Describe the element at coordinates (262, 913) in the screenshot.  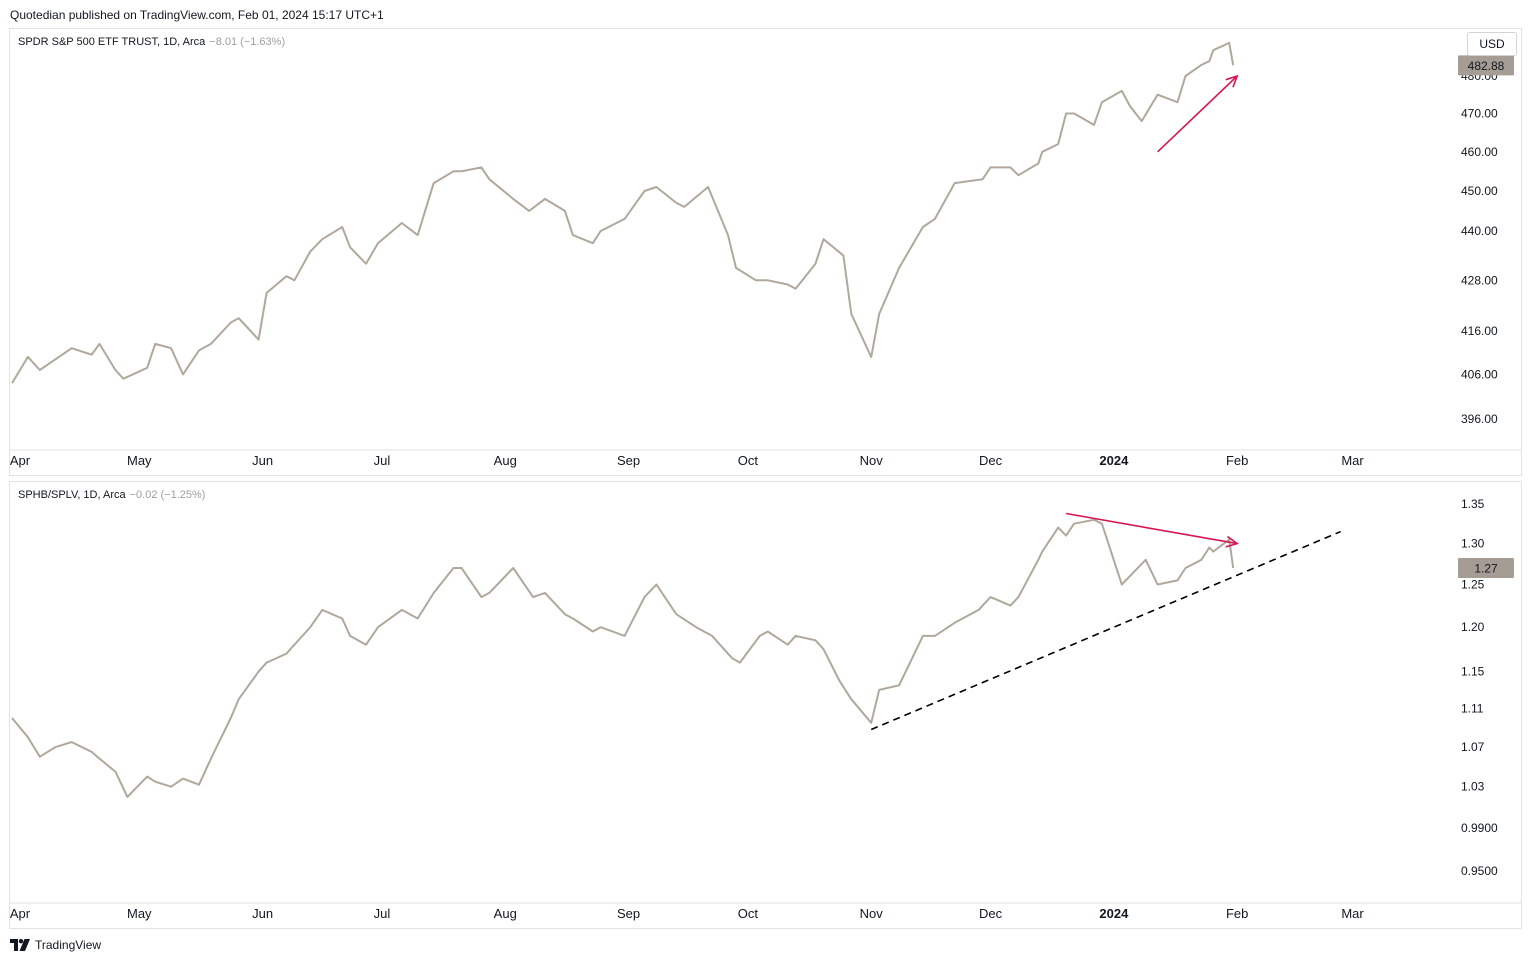
I see `ratio-x-tick-label: Jun` at that location.